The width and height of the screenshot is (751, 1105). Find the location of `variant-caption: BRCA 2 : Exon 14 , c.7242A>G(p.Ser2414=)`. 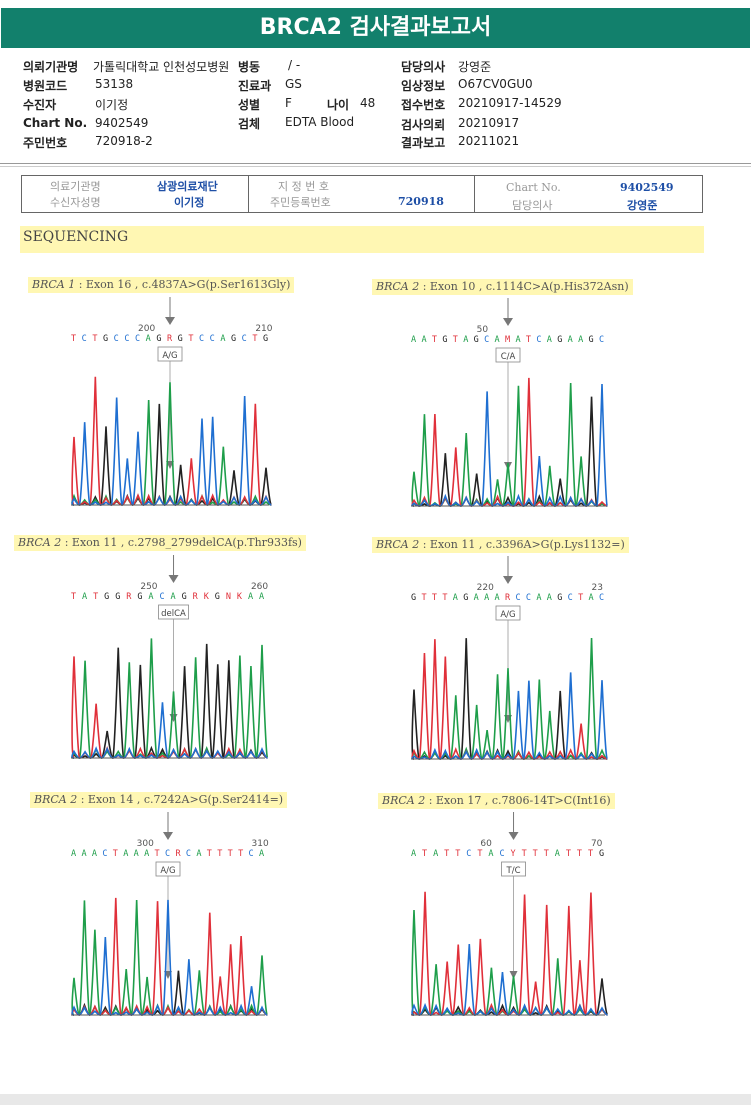

variant-caption: BRCA 2 : Exon 14 , c.7242A>G(p.Ser2414=) is located at coordinates (159, 800).